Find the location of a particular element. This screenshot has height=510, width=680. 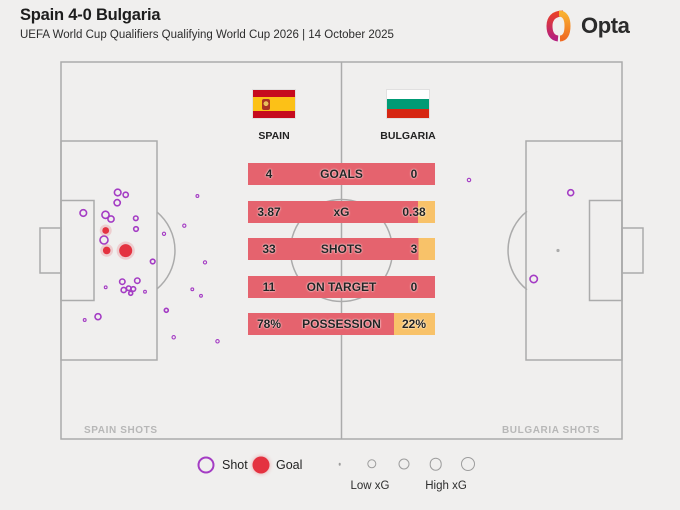

stat-label: GOALS is located at coordinates (341, 174).